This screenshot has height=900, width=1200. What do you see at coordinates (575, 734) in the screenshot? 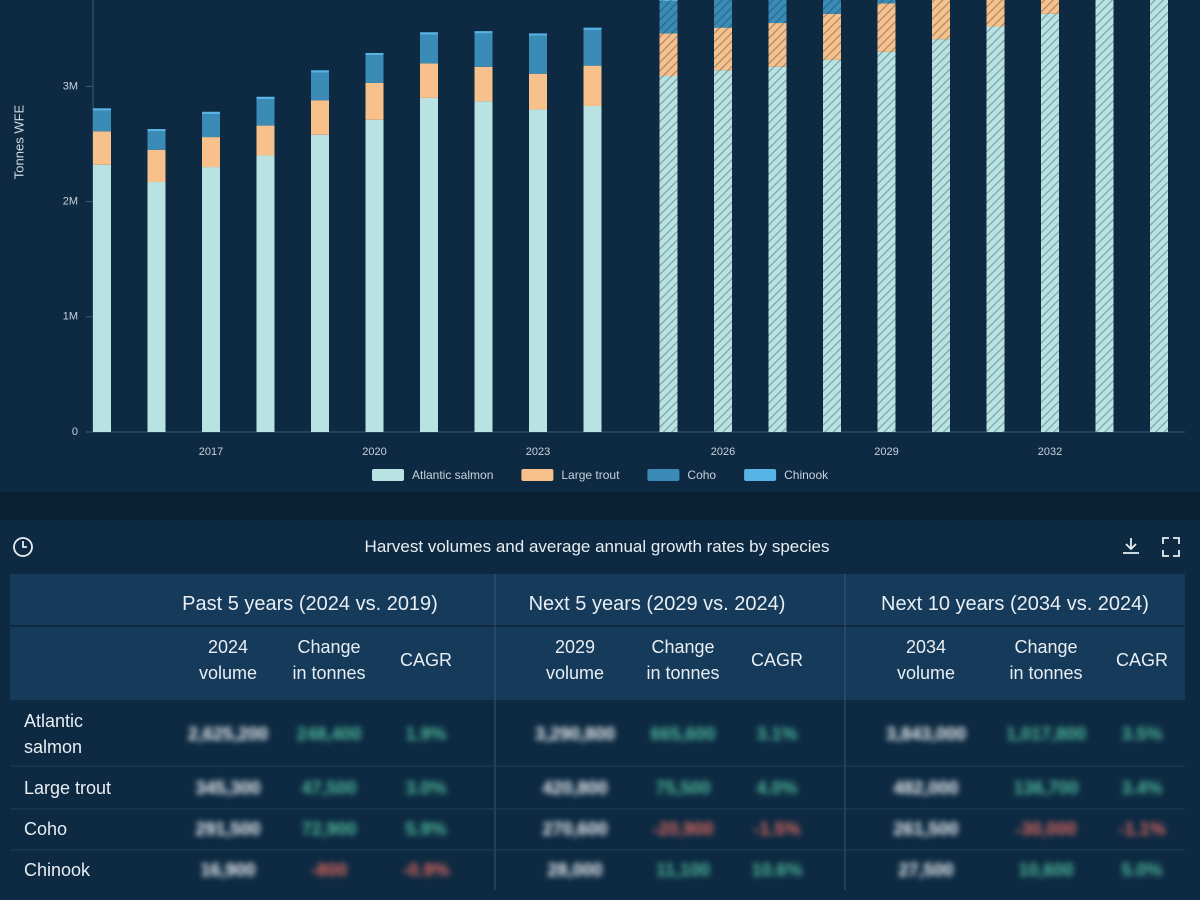
I see `table-cell: 3,290,800` at bounding box center [575, 734].